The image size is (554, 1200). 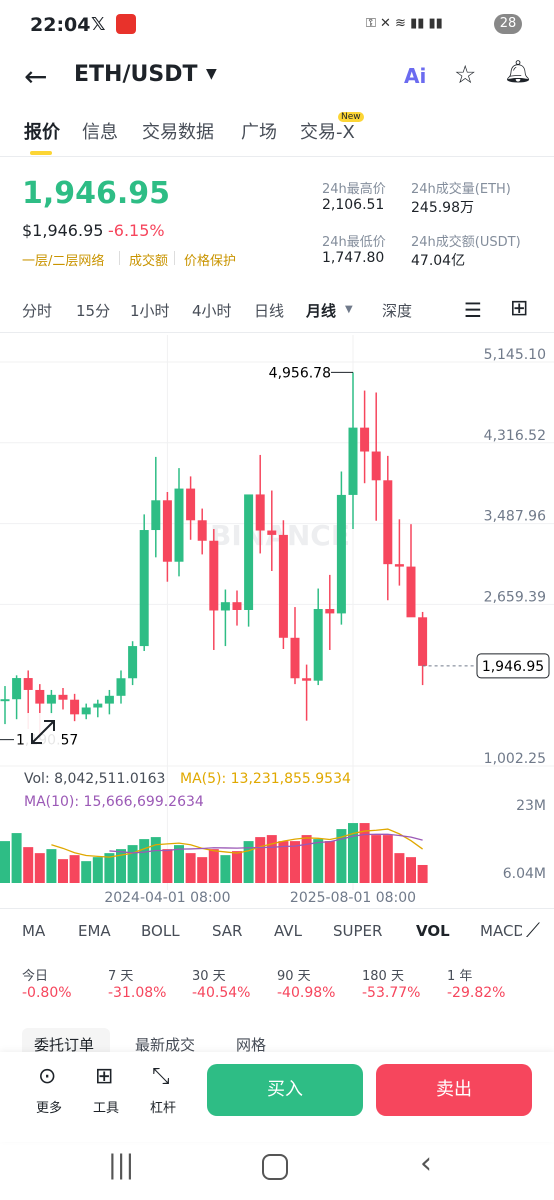 I want to click on back-button: ←, so click(x=36, y=76).